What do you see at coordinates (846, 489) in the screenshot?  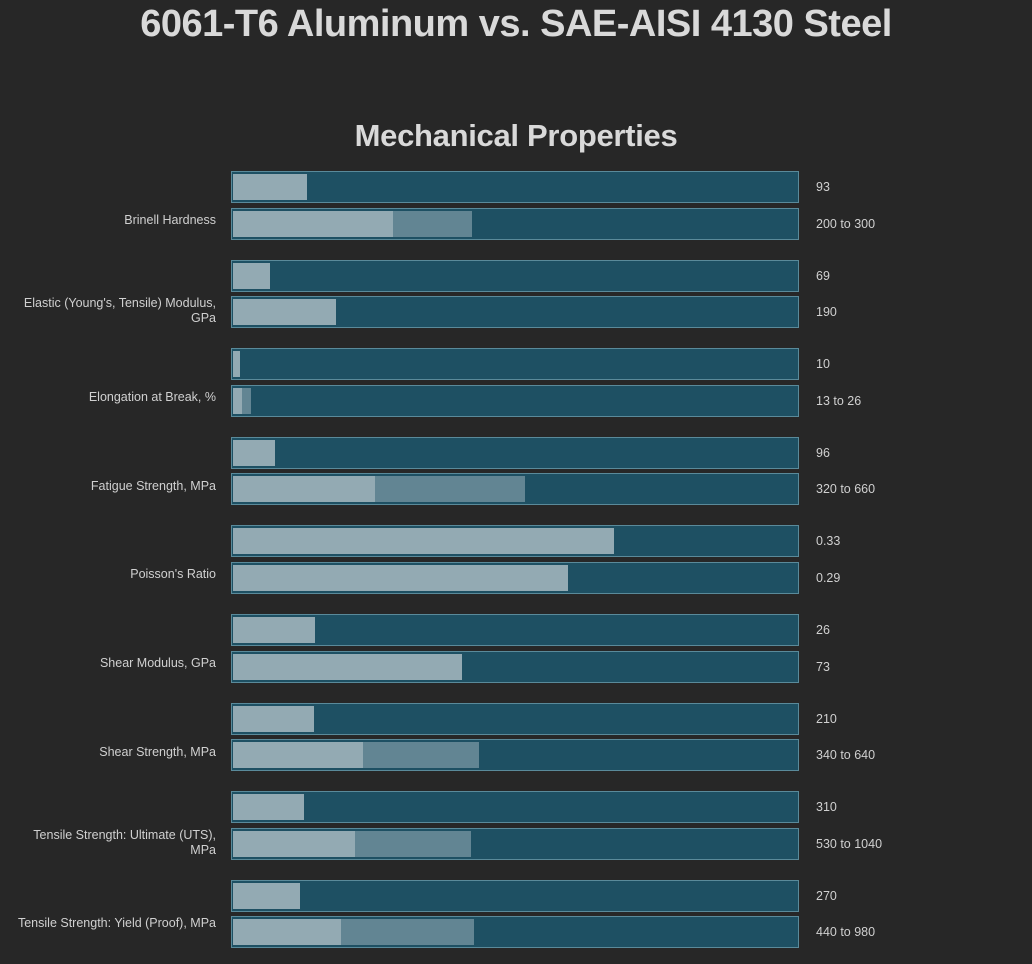 I see `value-label: 320 to 660` at bounding box center [846, 489].